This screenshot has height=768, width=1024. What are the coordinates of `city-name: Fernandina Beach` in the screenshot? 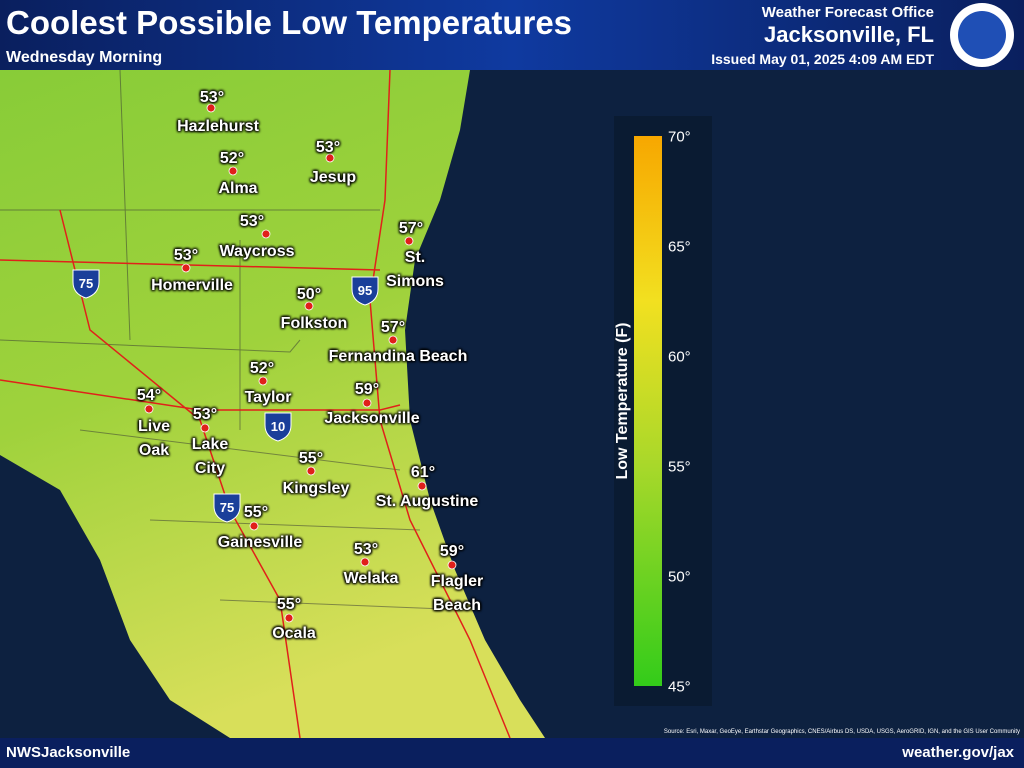 It's located at (398, 356).